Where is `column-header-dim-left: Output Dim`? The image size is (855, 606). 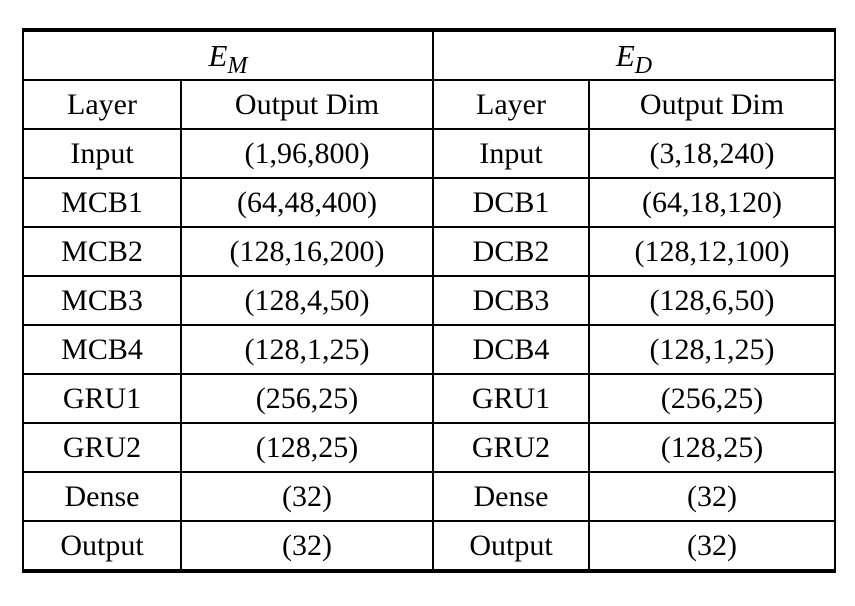 column-header-dim-left: Output Dim is located at coordinates (307, 104).